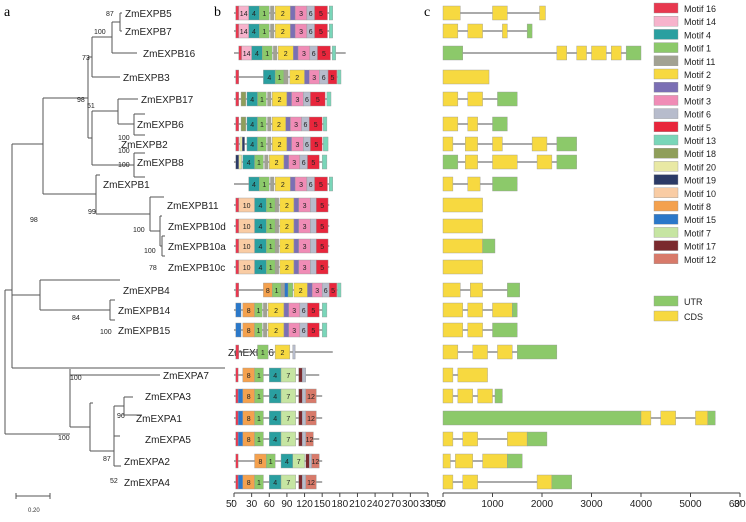  Describe the element at coordinates (693, 317) in the screenshot. I see `legend-label: CDS` at that location.